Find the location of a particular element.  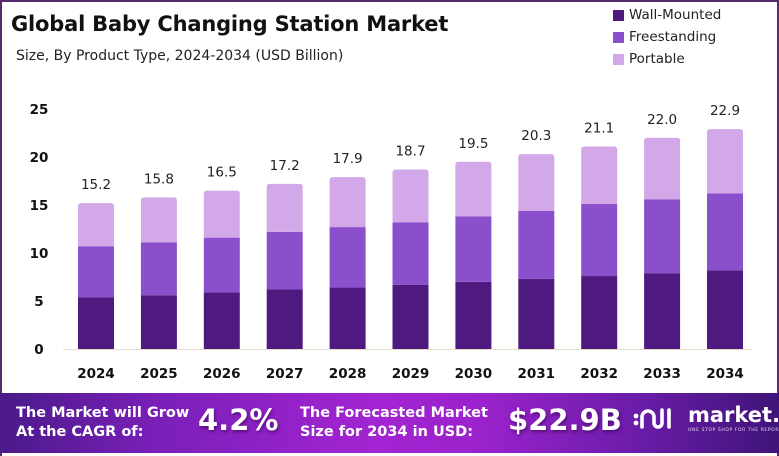

bar-group-2027 is located at coordinates (284, 266).